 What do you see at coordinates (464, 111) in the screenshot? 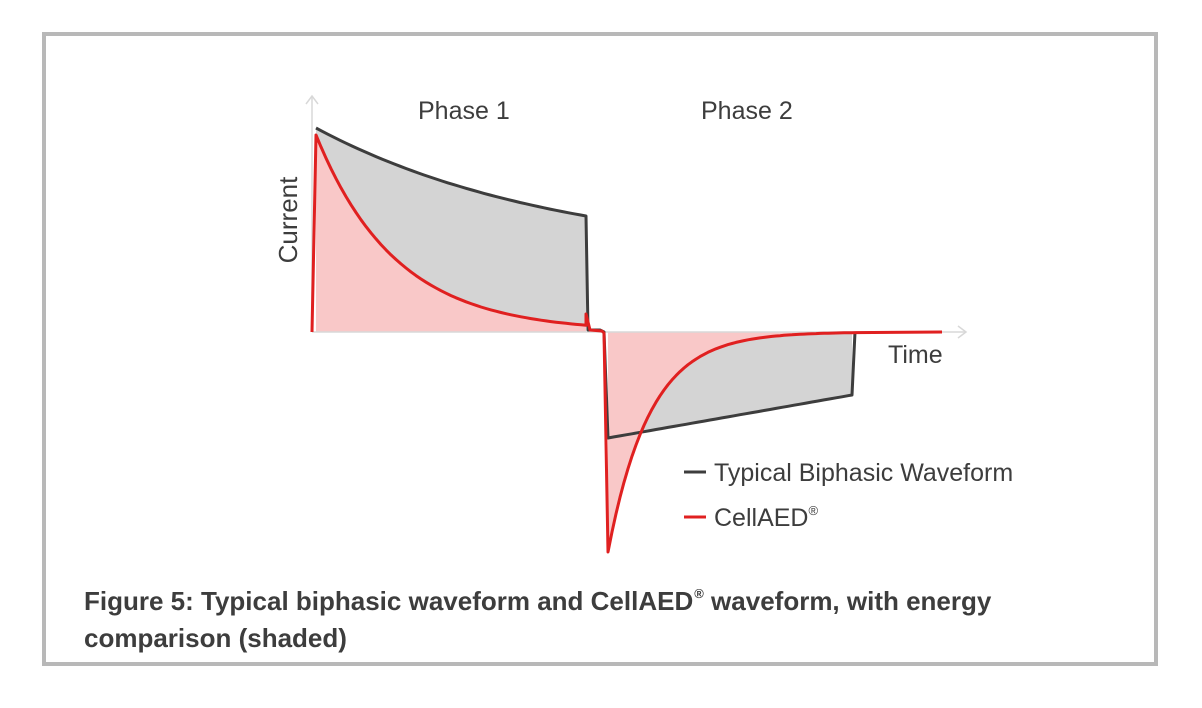
I see `phase-1-label: Phase 1` at bounding box center [464, 111].